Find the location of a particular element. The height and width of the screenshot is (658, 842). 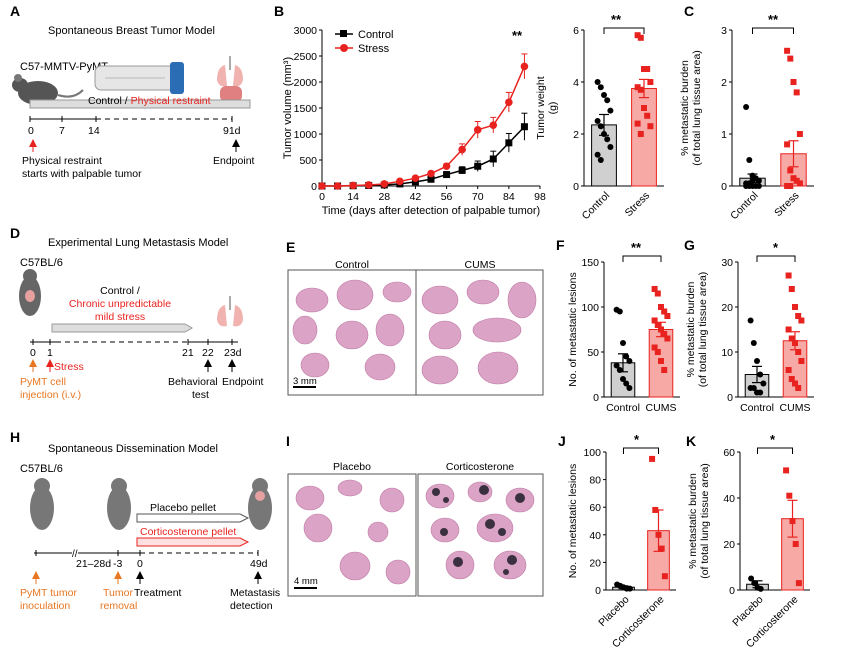

y-tick-label: 2500 is located at coordinates (306, 57).